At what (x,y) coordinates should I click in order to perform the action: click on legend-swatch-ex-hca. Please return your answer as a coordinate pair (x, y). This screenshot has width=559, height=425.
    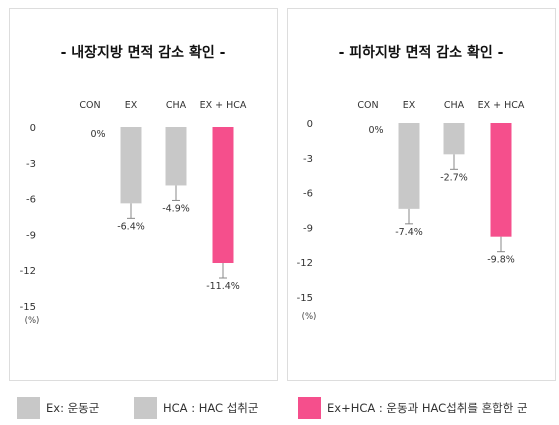
    Looking at the image, I should click on (309, 408).